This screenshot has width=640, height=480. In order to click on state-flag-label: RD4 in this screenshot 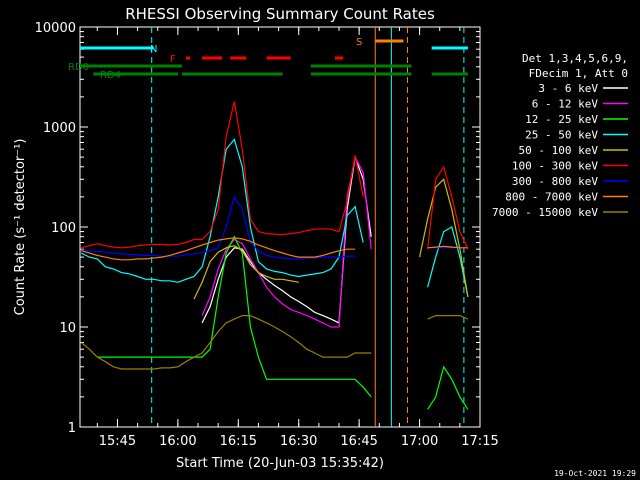, I will do `click(110, 75)`.